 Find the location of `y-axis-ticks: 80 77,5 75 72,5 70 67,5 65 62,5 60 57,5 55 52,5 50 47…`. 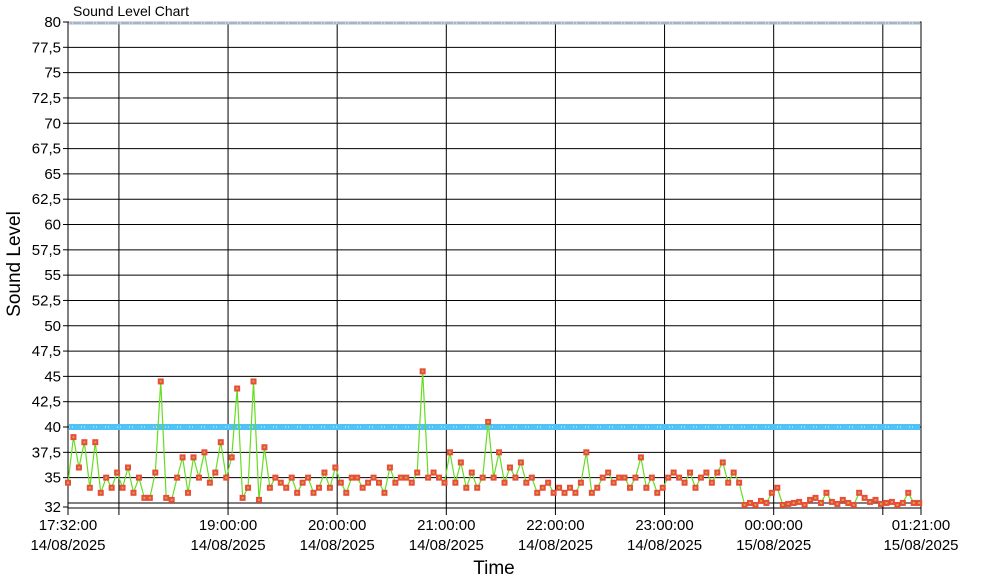

y-axis-ticks: 80 77,5 75 72,5 70 67,5 65 62,5 60 57,5 55 52,5 50 47… is located at coordinates (50, 265).